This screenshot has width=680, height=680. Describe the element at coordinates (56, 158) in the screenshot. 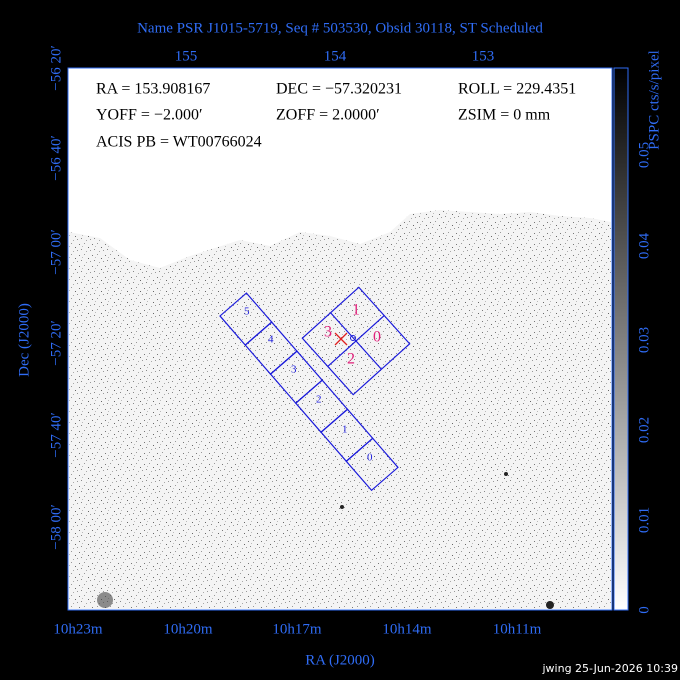

I see `left-tick-label: −56 40′` at that location.